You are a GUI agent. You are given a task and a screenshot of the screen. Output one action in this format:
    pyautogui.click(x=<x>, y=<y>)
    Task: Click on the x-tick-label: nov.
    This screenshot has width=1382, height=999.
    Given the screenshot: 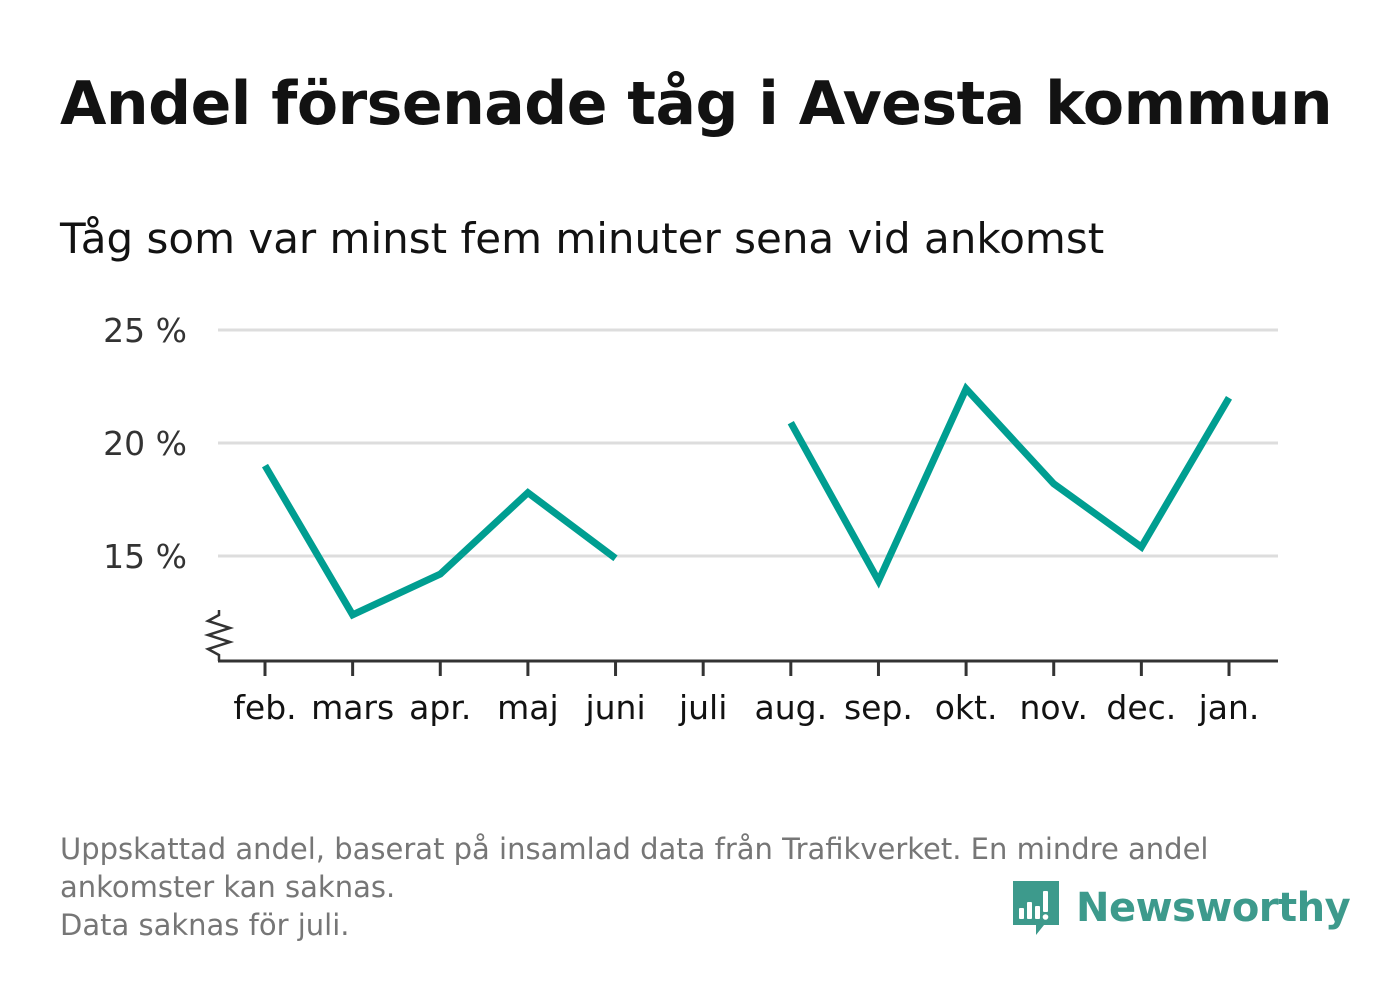 What is the action you would take?
    pyautogui.click(x=1053, y=707)
    